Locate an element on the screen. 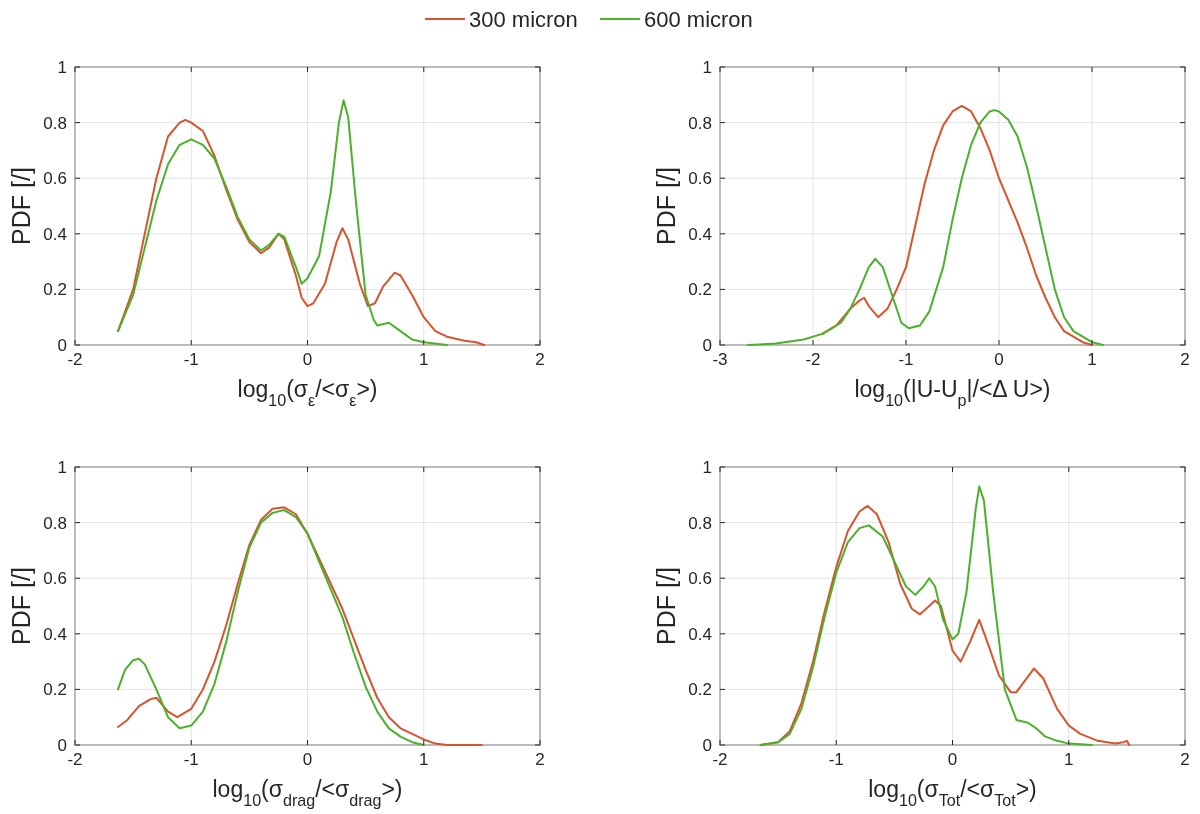 This screenshot has width=1200, height=814. x-axis-title: log$_{10}$(σ$_{drag}$/<σ$_{drag}$>) is located at coordinates (307, 792).